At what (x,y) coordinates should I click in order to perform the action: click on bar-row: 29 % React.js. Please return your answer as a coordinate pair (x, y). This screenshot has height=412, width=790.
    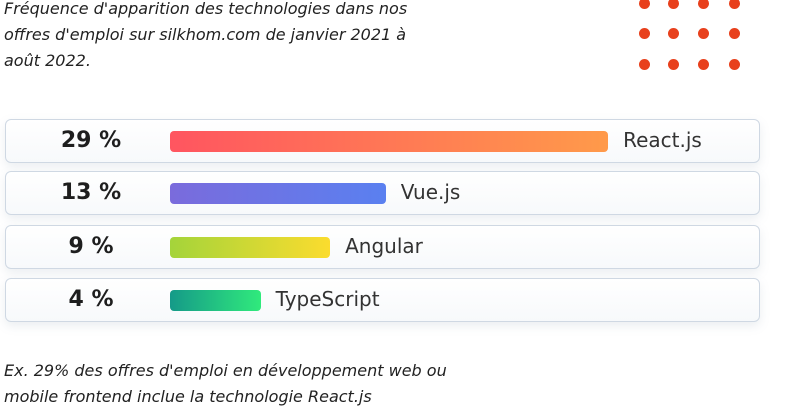
    Looking at the image, I should click on (382, 141).